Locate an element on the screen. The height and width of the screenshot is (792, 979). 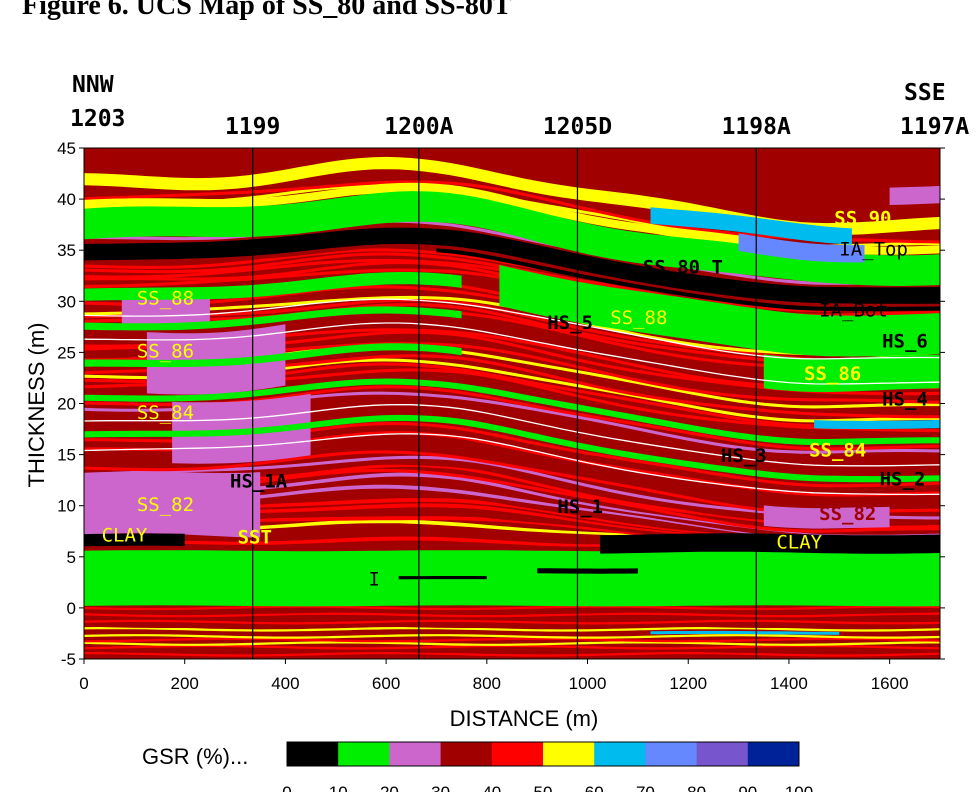
well-label: 1197A is located at coordinates (934, 127).